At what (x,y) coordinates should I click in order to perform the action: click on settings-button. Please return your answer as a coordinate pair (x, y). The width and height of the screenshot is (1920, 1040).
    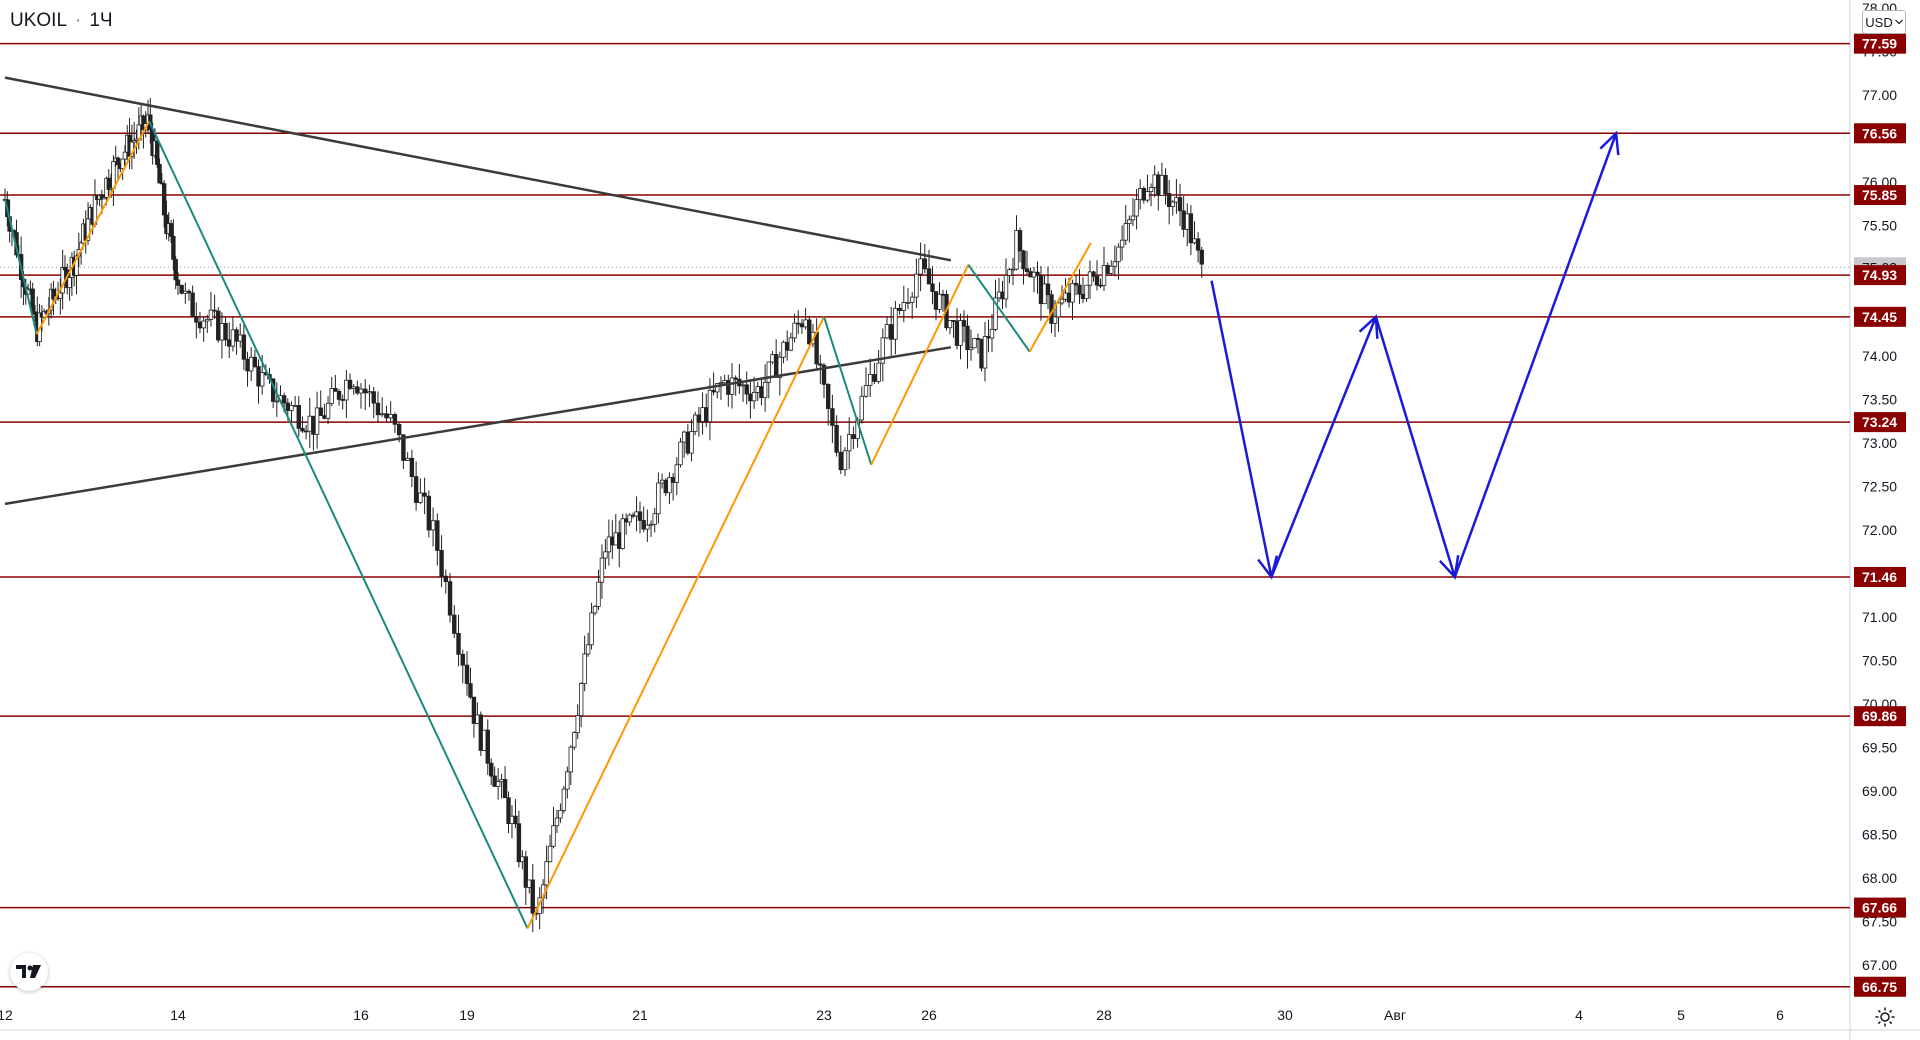
    Looking at the image, I should click on (1885, 1017).